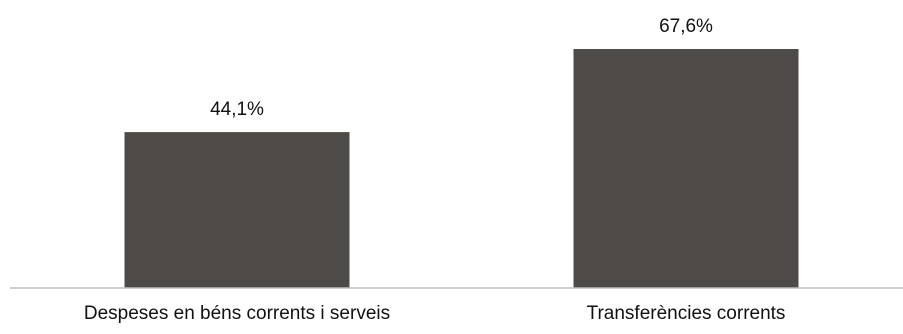 The height and width of the screenshot is (334, 903). What do you see at coordinates (237, 313) in the screenshot?
I see `category-label-1: Despeses en béns corrents i serveis` at bounding box center [237, 313].